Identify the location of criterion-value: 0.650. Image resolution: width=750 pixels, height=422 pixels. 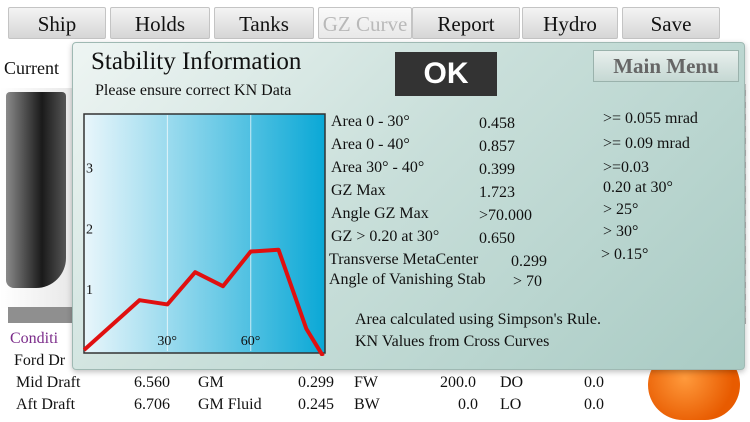
(497, 238).